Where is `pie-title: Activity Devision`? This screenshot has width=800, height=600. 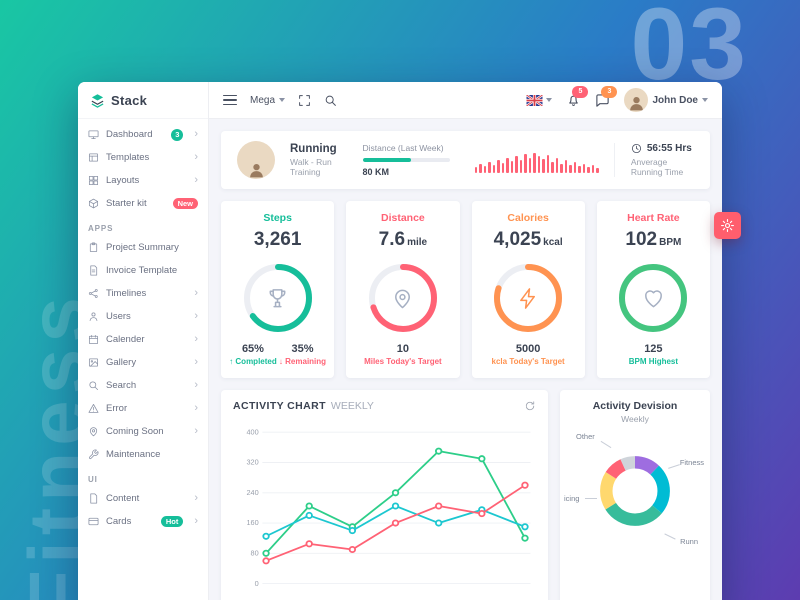
pie-title: Activity Devision is located at coordinates (635, 406).